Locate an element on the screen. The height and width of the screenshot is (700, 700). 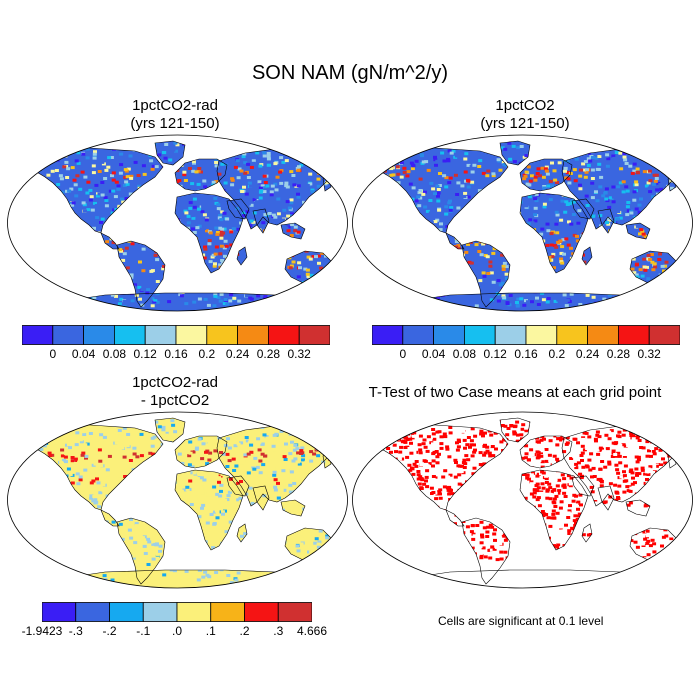
colorbar-labels-right: 0 0.04 0.08 0.12 0.16 0.2 0.24 0.28 0.32 is located at coordinates (526, 355).